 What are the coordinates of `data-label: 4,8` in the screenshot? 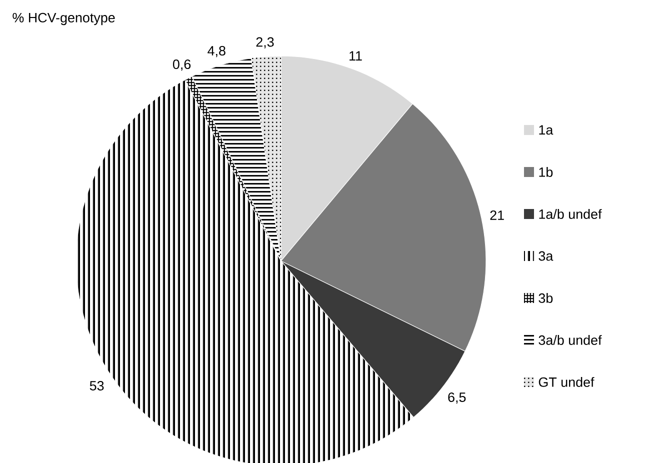 It's located at (217, 52).